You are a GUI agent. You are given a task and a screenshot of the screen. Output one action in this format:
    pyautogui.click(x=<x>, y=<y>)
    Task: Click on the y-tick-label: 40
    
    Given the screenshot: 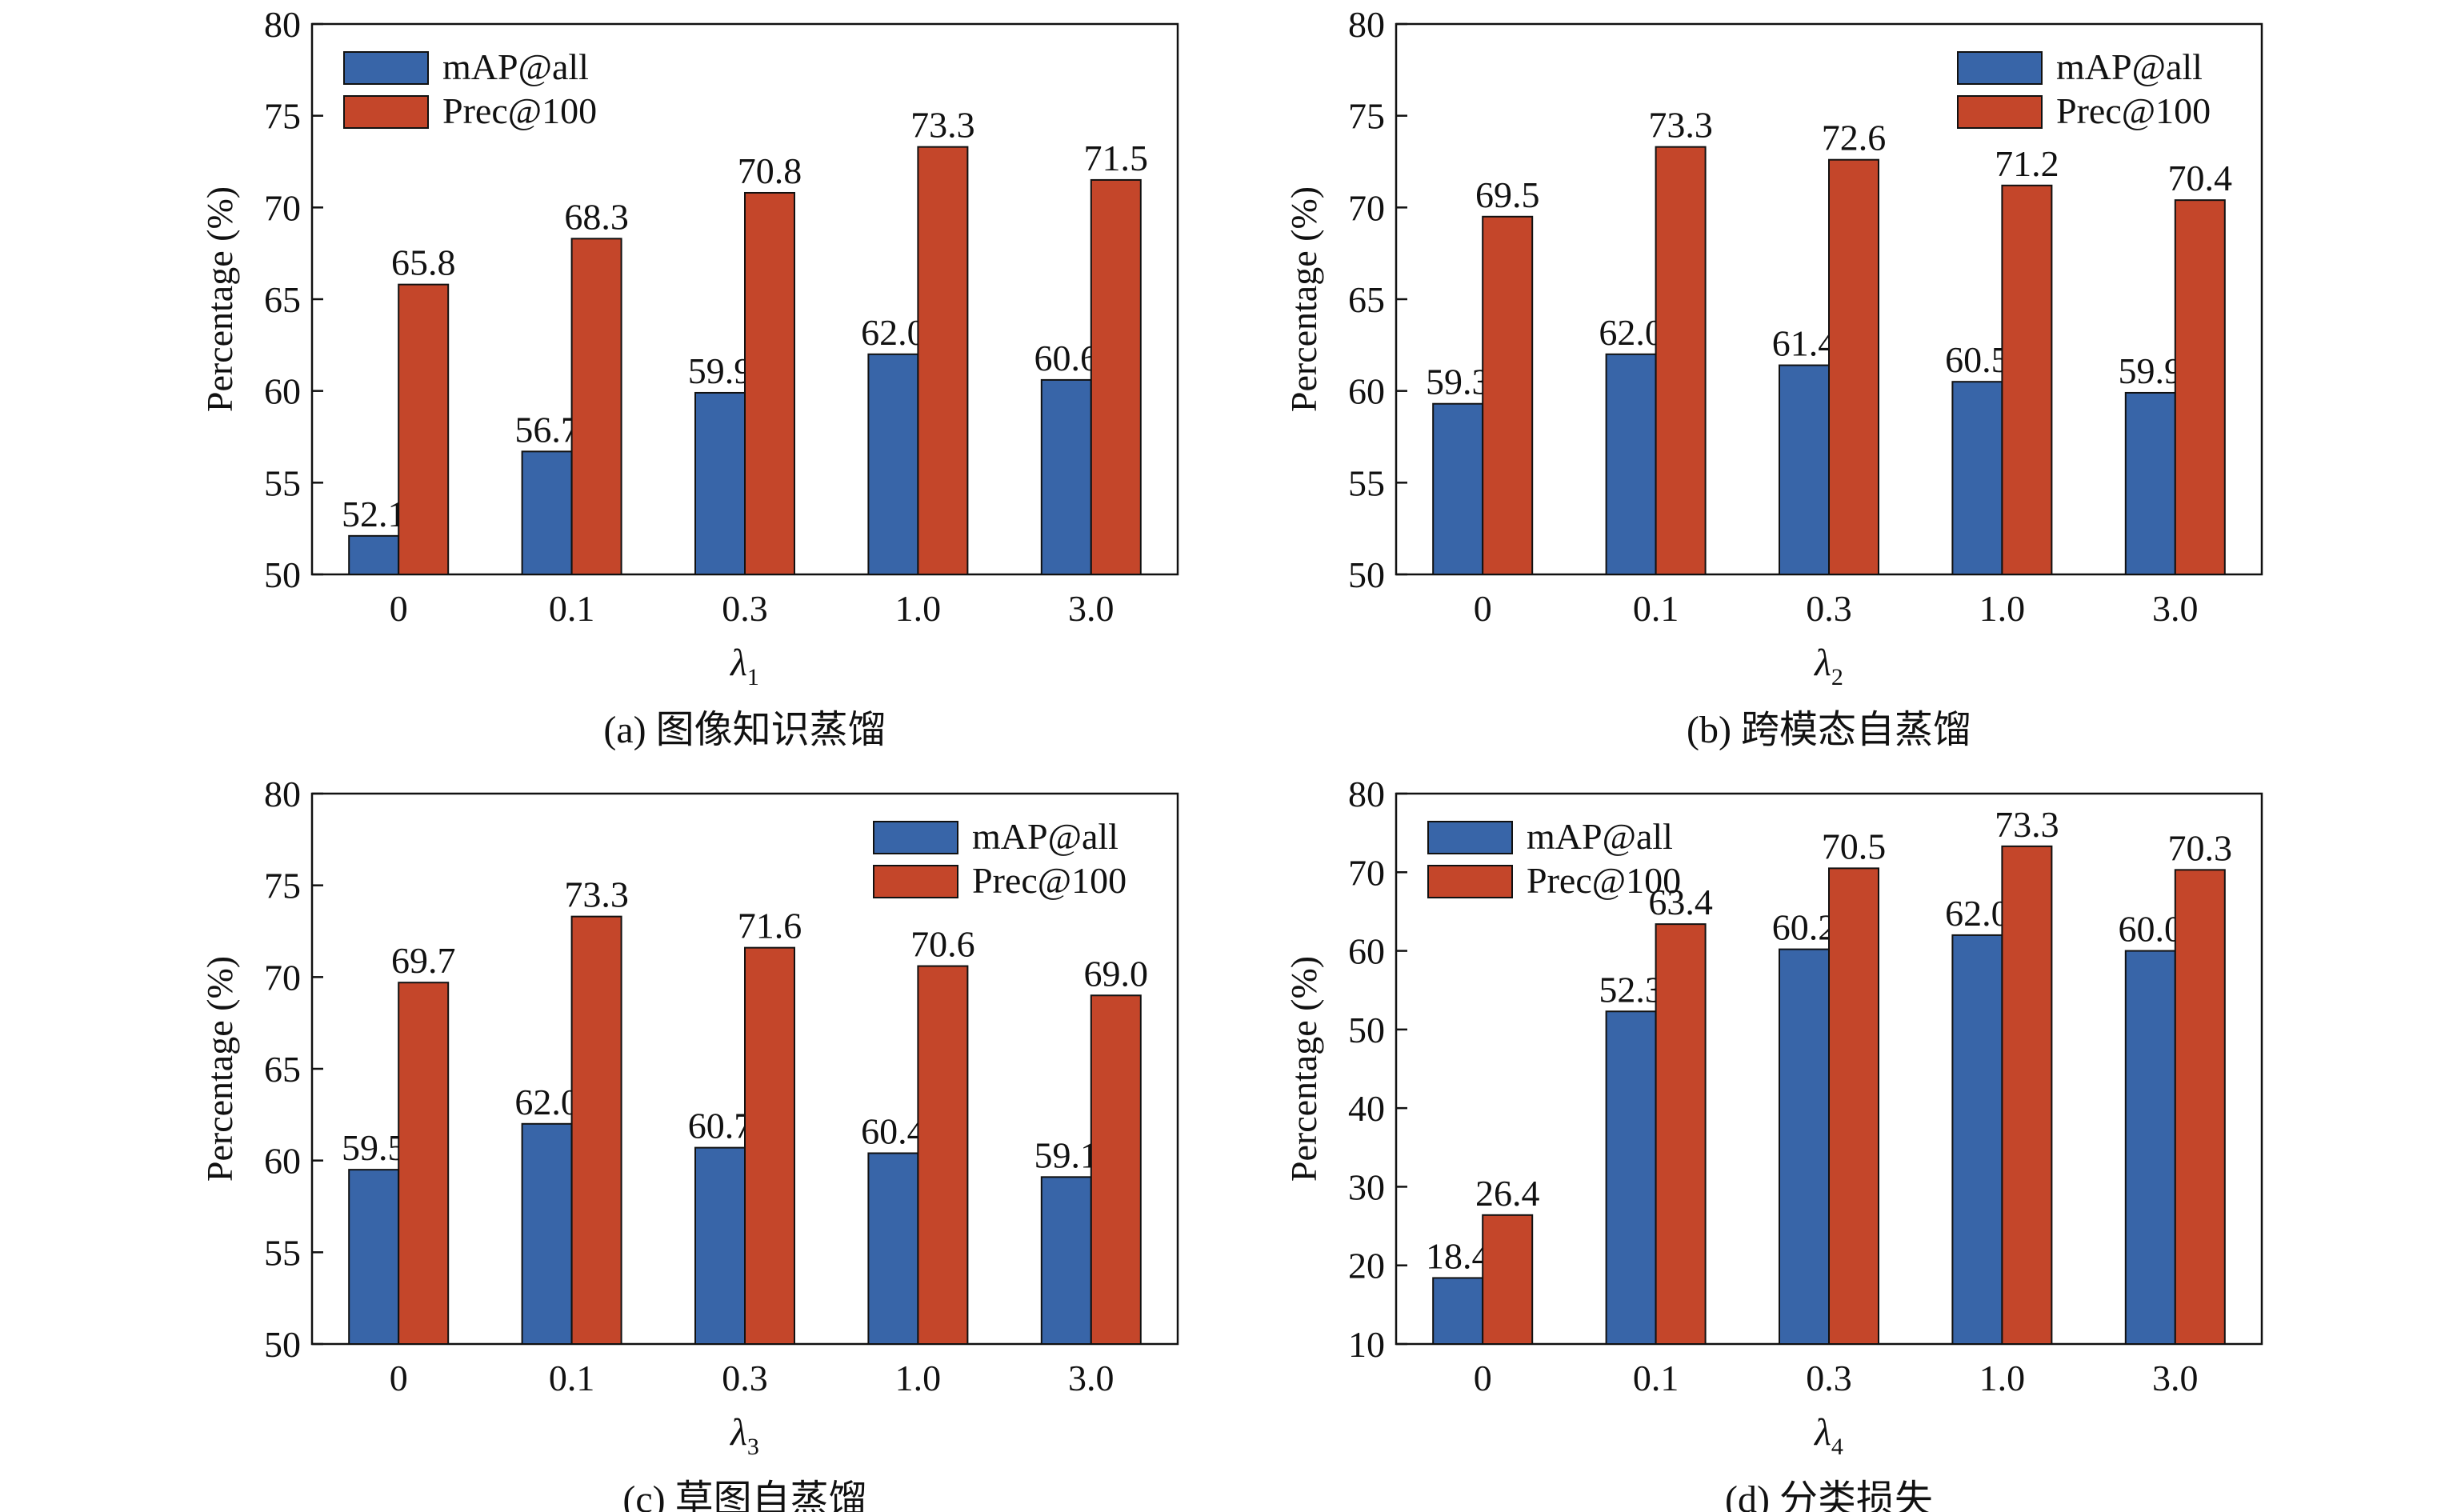 What is the action you would take?
    pyautogui.click(x=1366, y=1108)
    